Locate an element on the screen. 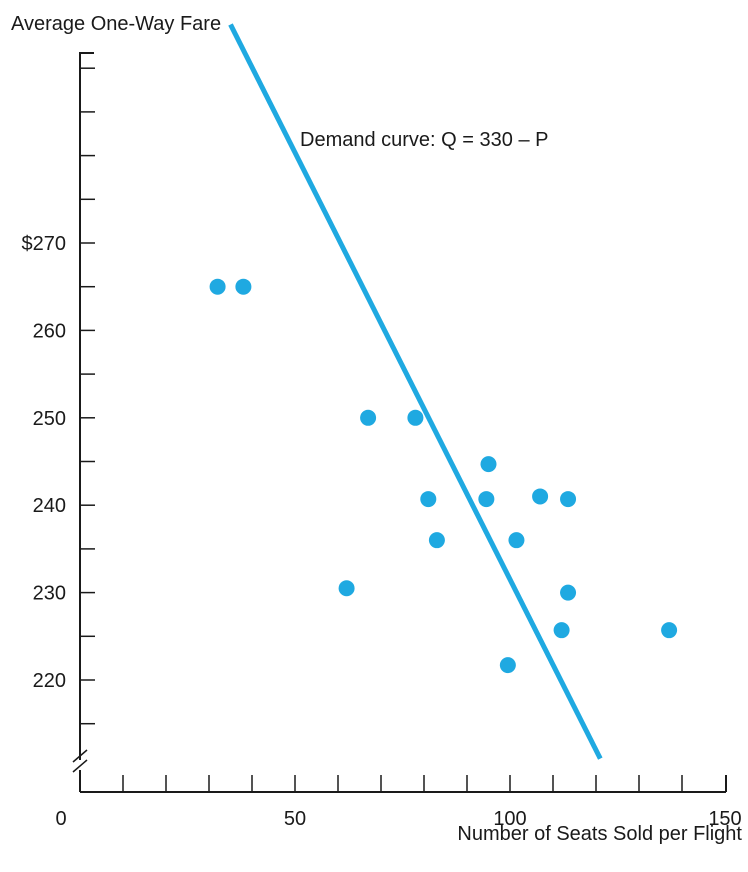  x-tick-label: 150 is located at coordinates (724, 819).